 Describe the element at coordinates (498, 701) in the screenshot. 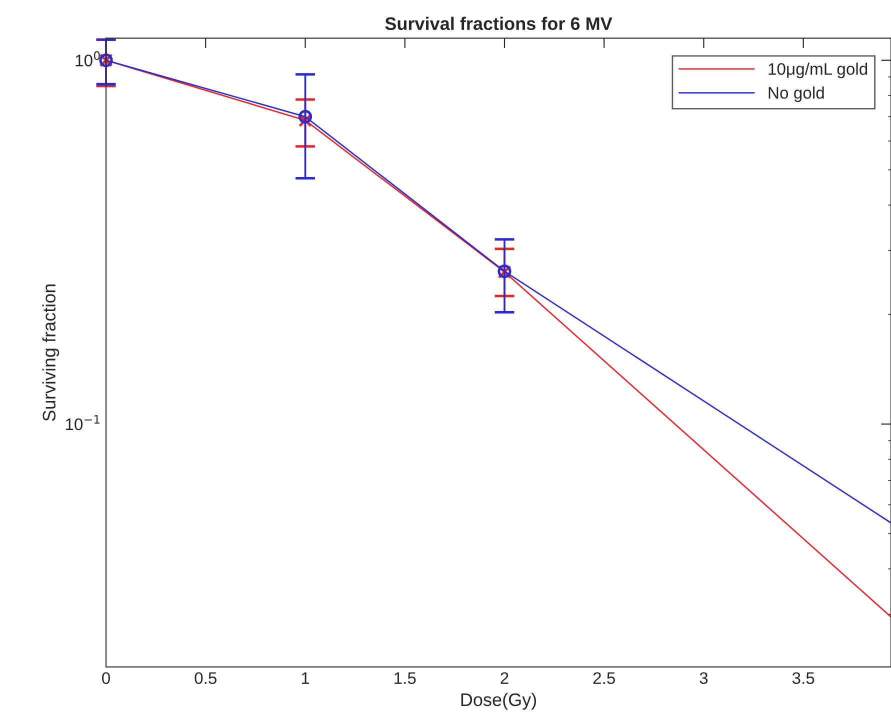

I see `x-axis-title: Dose(Gy)` at that location.